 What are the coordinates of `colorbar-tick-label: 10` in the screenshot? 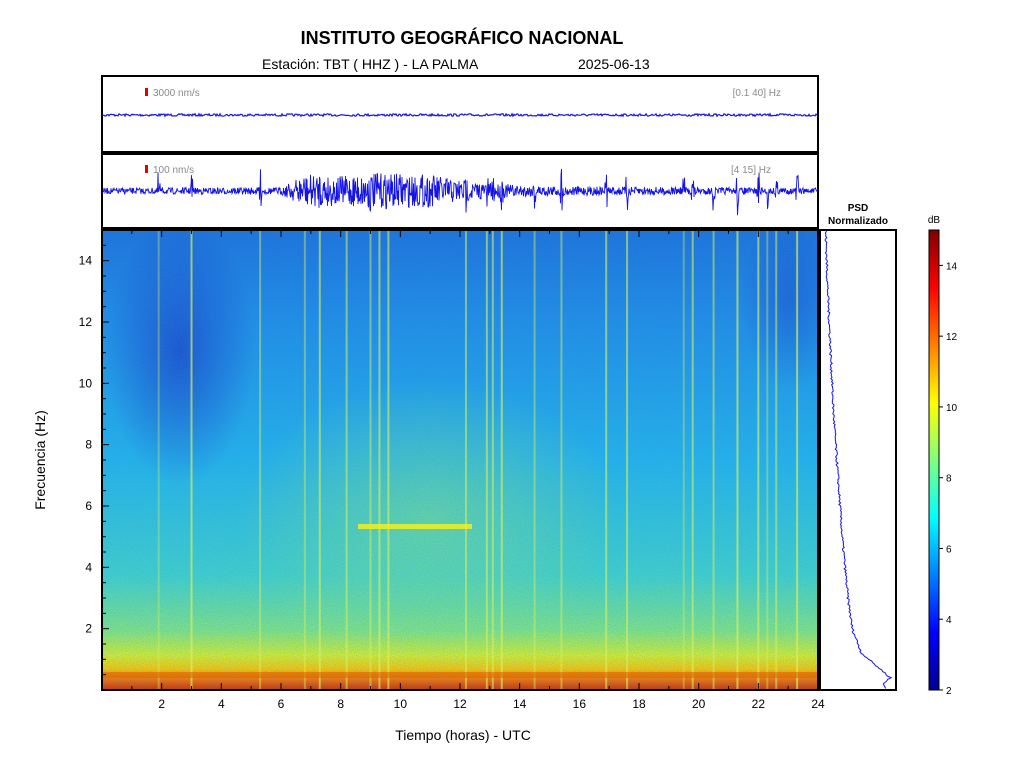 It's located at (952, 408).